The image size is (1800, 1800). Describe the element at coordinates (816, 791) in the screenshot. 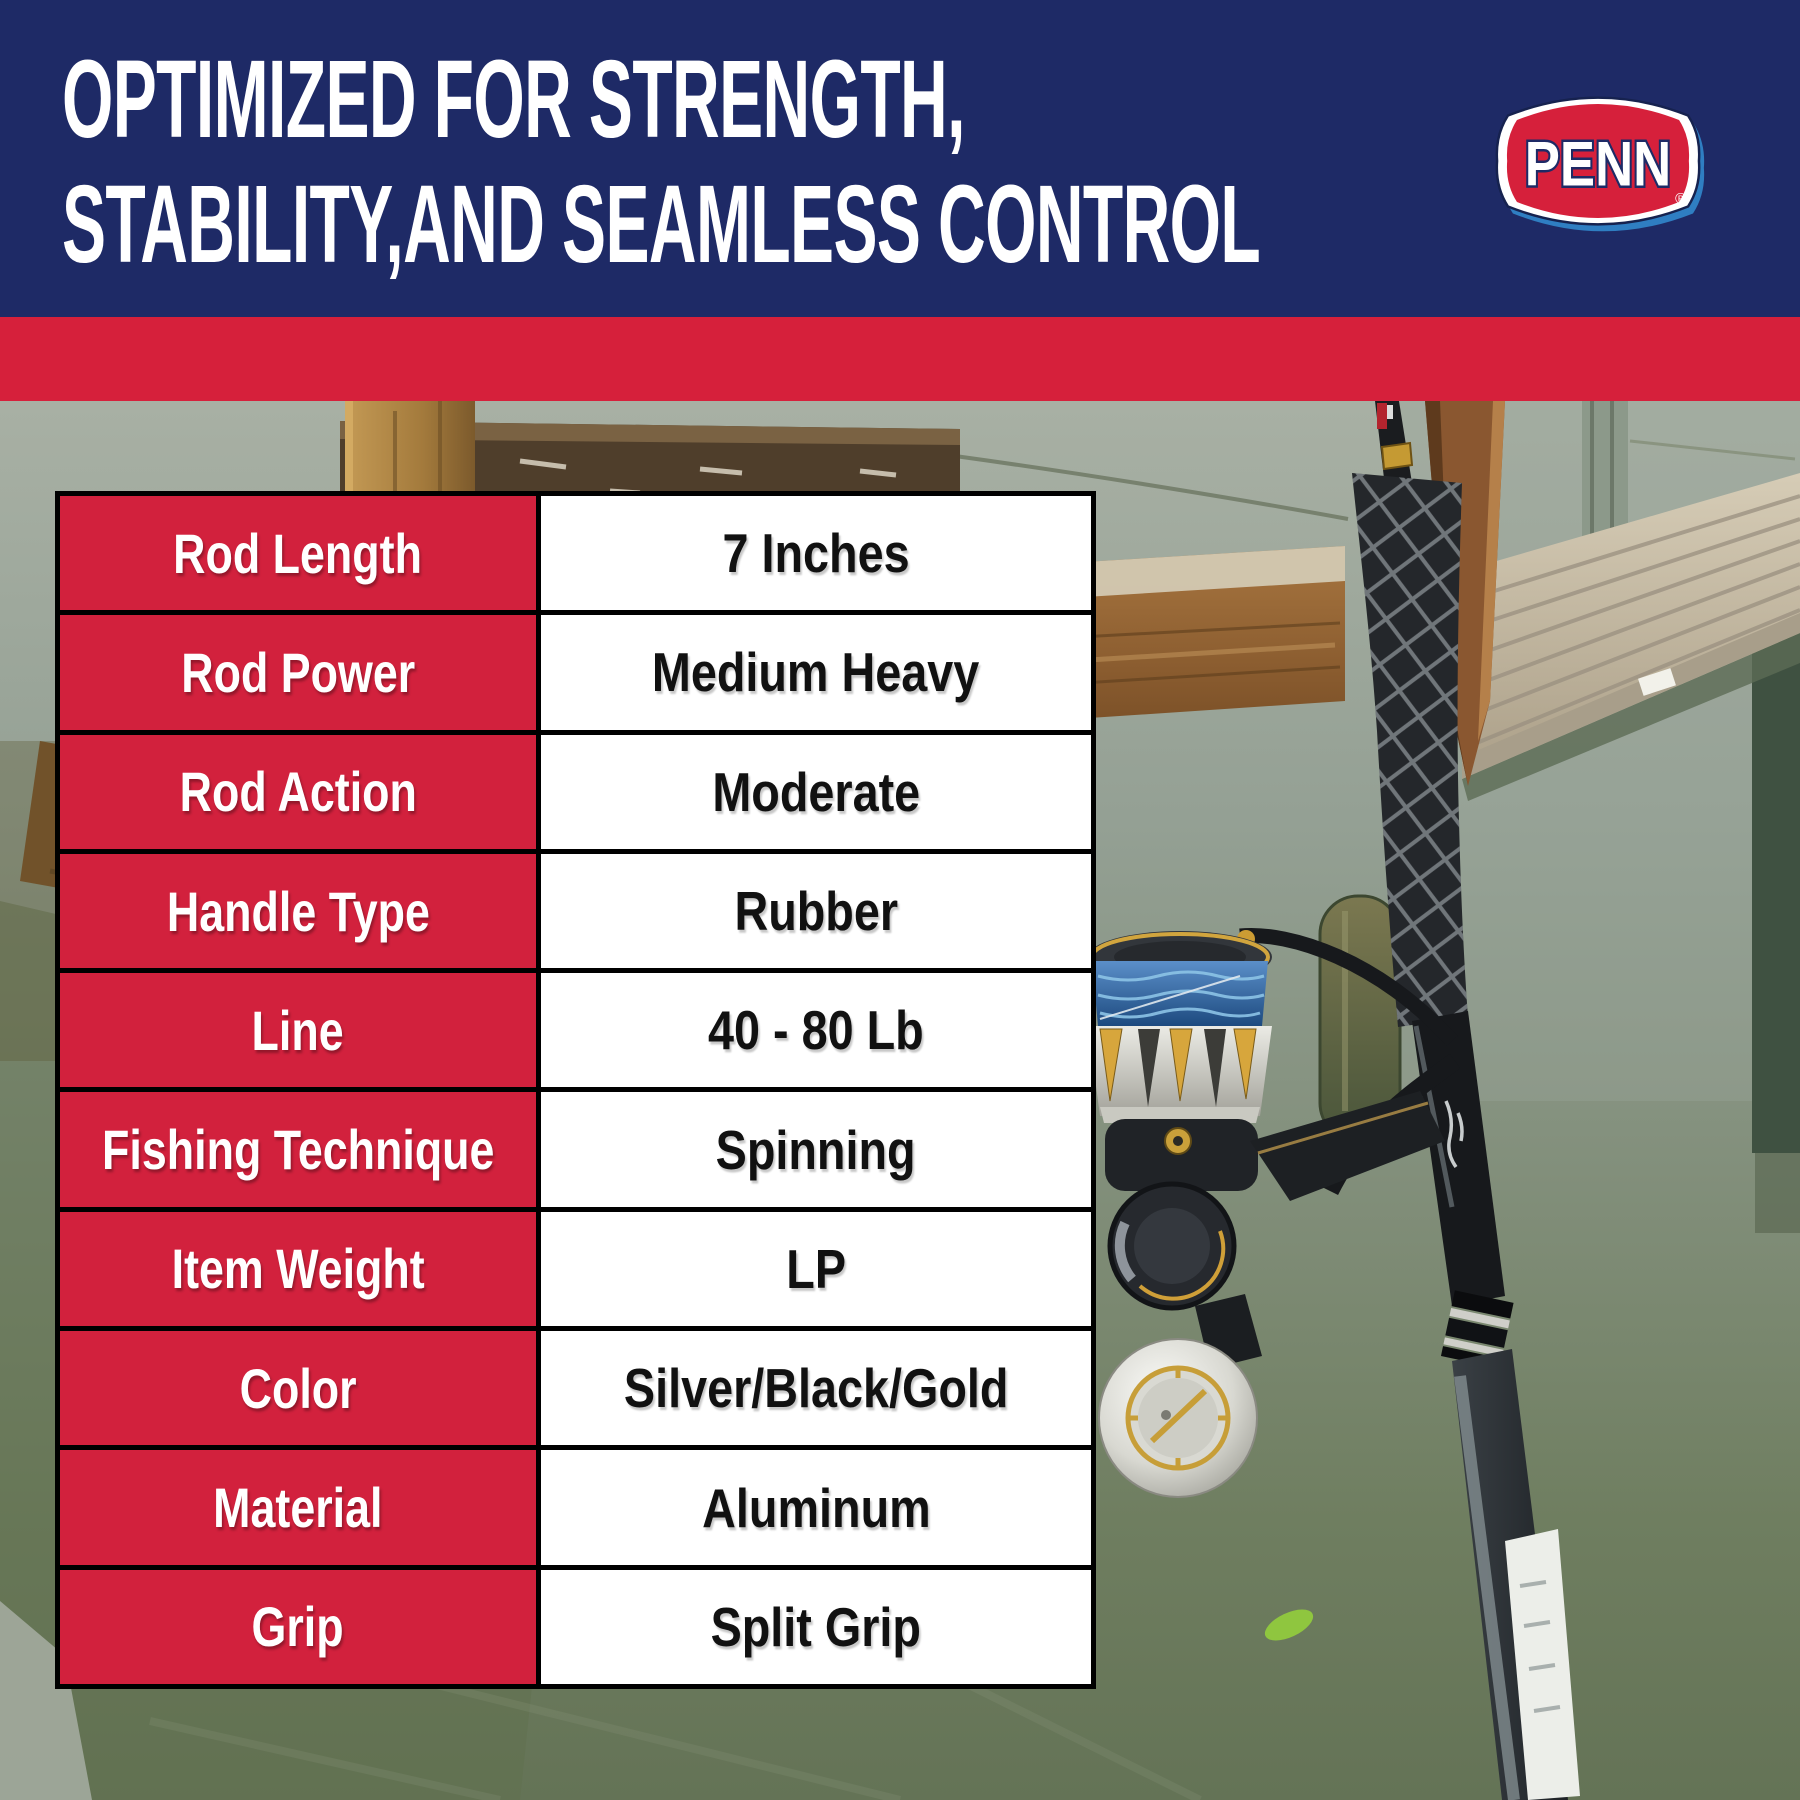

I see `spec-value-cell: Moderate` at that location.